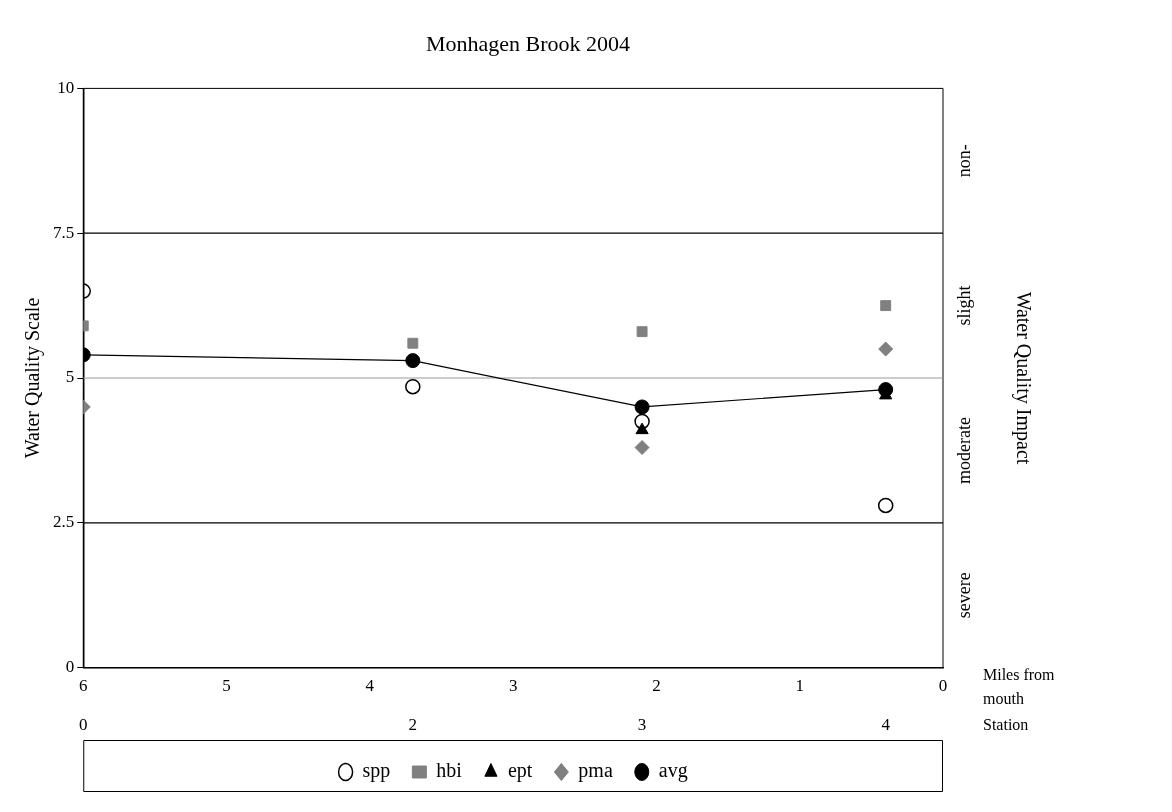 The width and height of the screenshot is (1172, 812). What do you see at coordinates (595, 771) in the screenshot?
I see `legend-label: pma` at bounding box center [595, 771].